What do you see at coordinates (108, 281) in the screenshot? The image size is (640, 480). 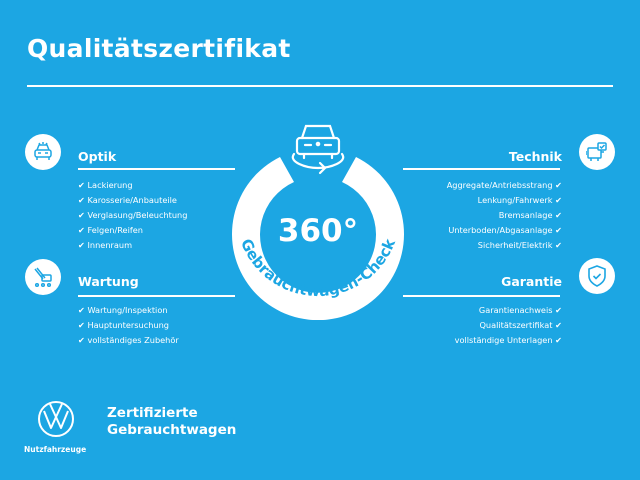 I see `section-title-wartung: Wartung` at bounding box center [108, 281].